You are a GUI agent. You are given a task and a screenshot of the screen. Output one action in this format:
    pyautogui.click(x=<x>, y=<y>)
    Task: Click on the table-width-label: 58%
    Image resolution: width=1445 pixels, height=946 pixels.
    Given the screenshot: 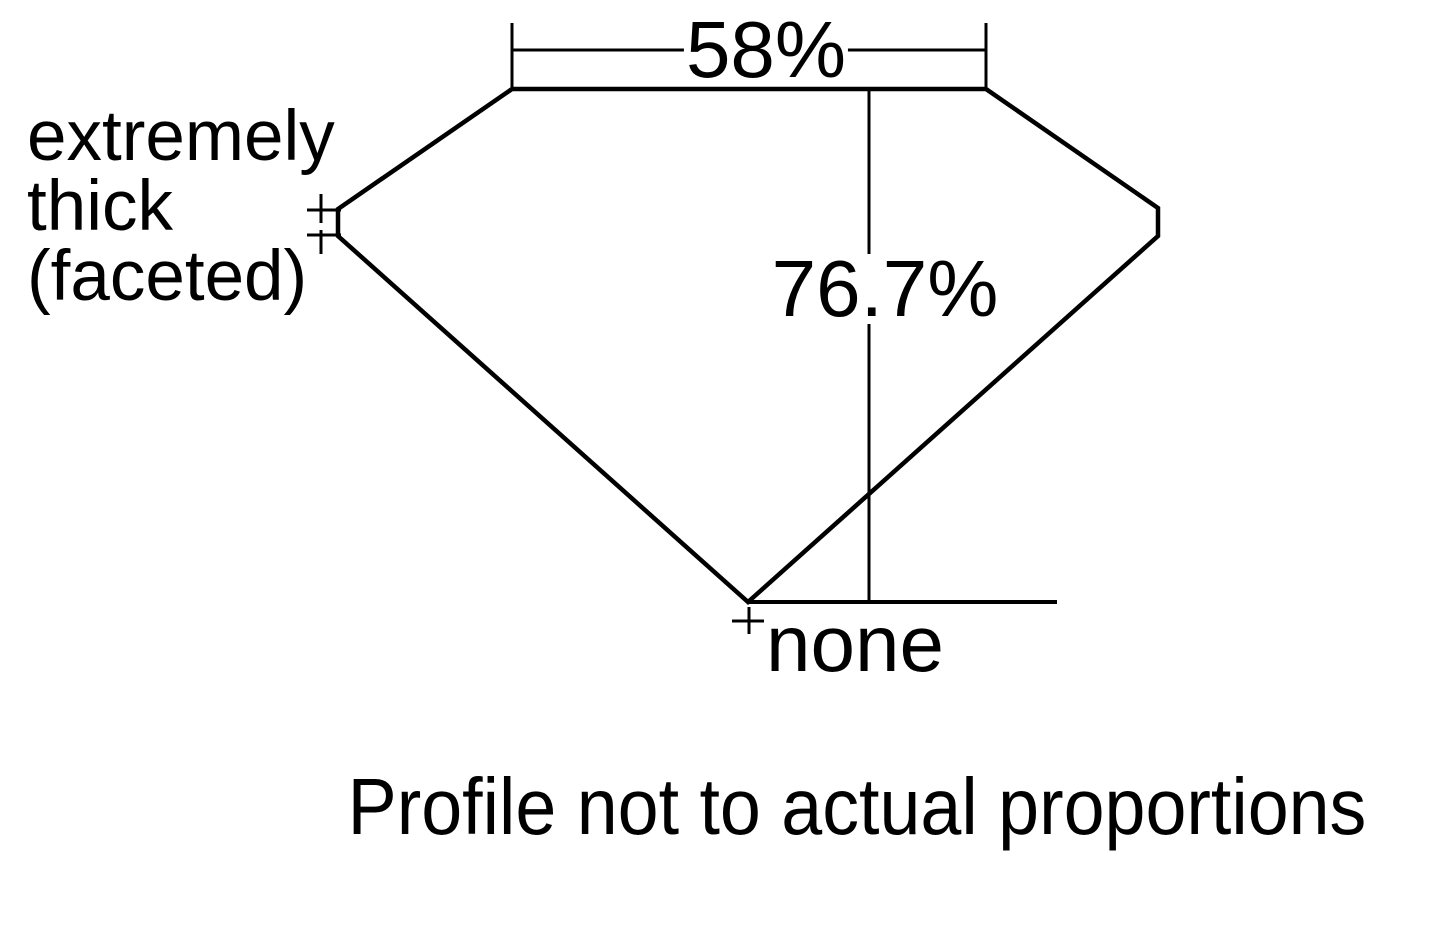 What is the action you would take?
    pyautogui.click(x=766, y=49)
    